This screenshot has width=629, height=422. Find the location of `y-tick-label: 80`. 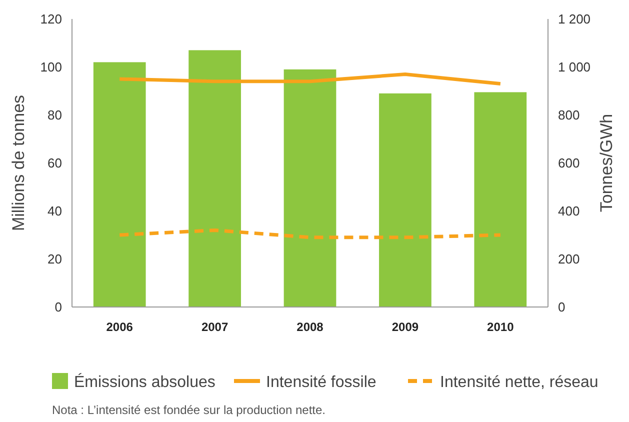

y-tick-label: 80 is located at coordinates (55, 115).